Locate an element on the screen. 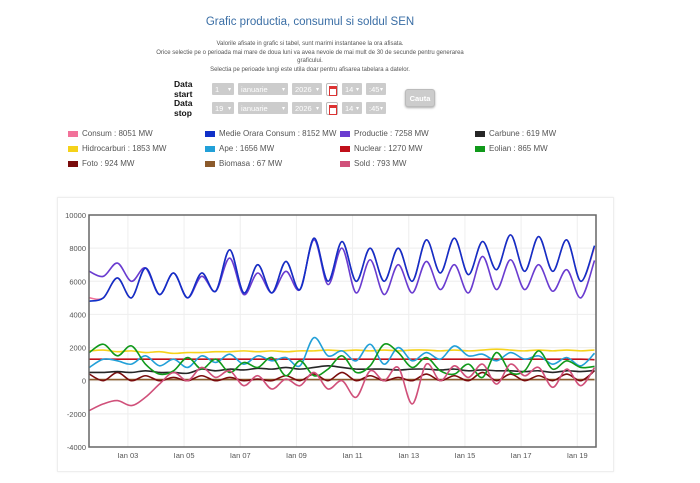  legend-label: Medie Orara Consum : 8152 MW is located at coordinates (278, 133).